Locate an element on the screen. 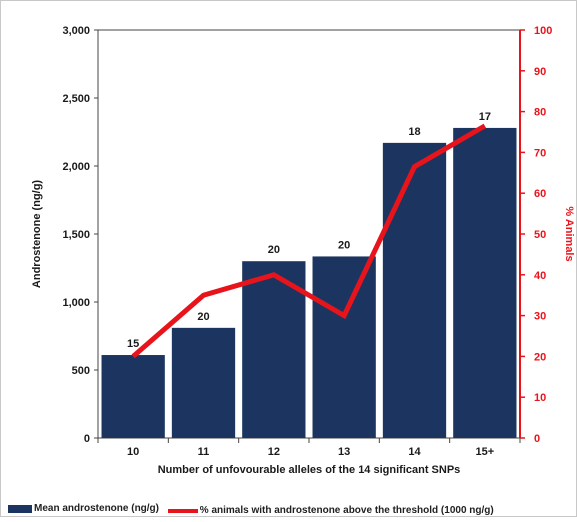 The height and width of the screenshot is (522, 577). right-tick-label: 50 is located at coordinates (540, 235).